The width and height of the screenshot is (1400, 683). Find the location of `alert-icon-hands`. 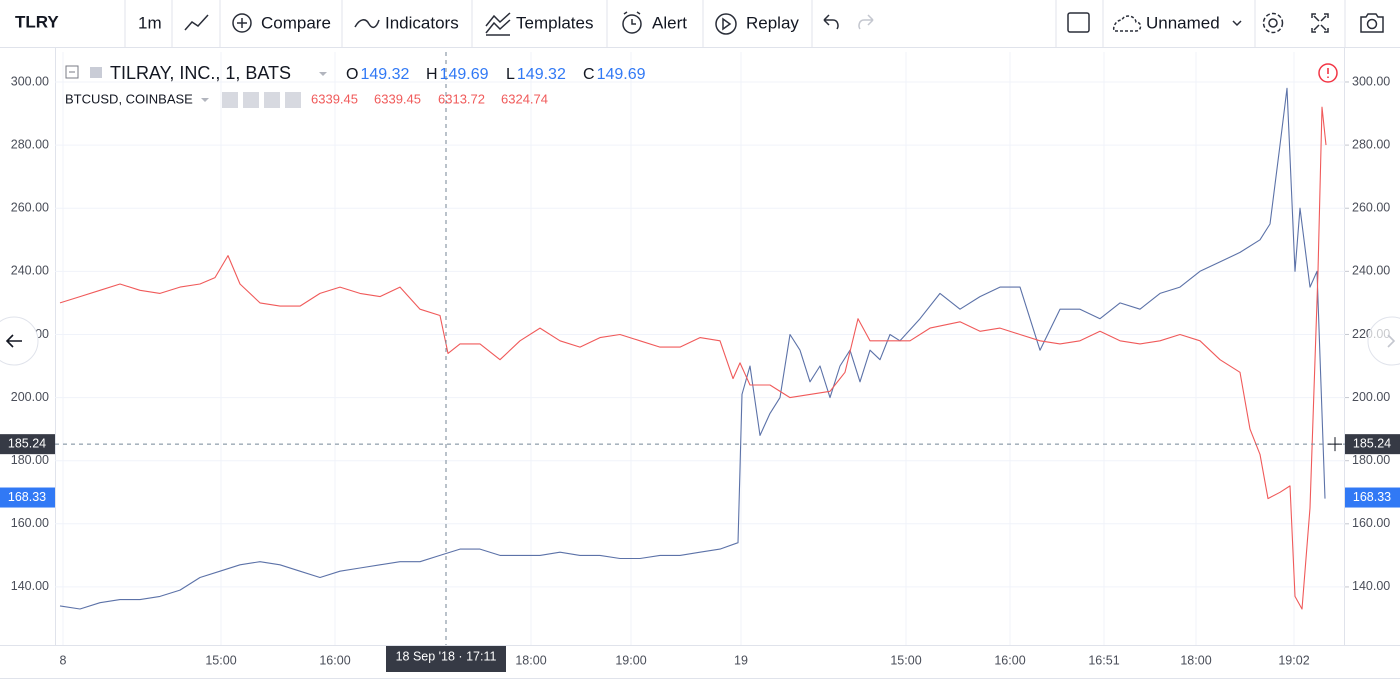

alert-icon-hands is located at coordinates (632, 18).